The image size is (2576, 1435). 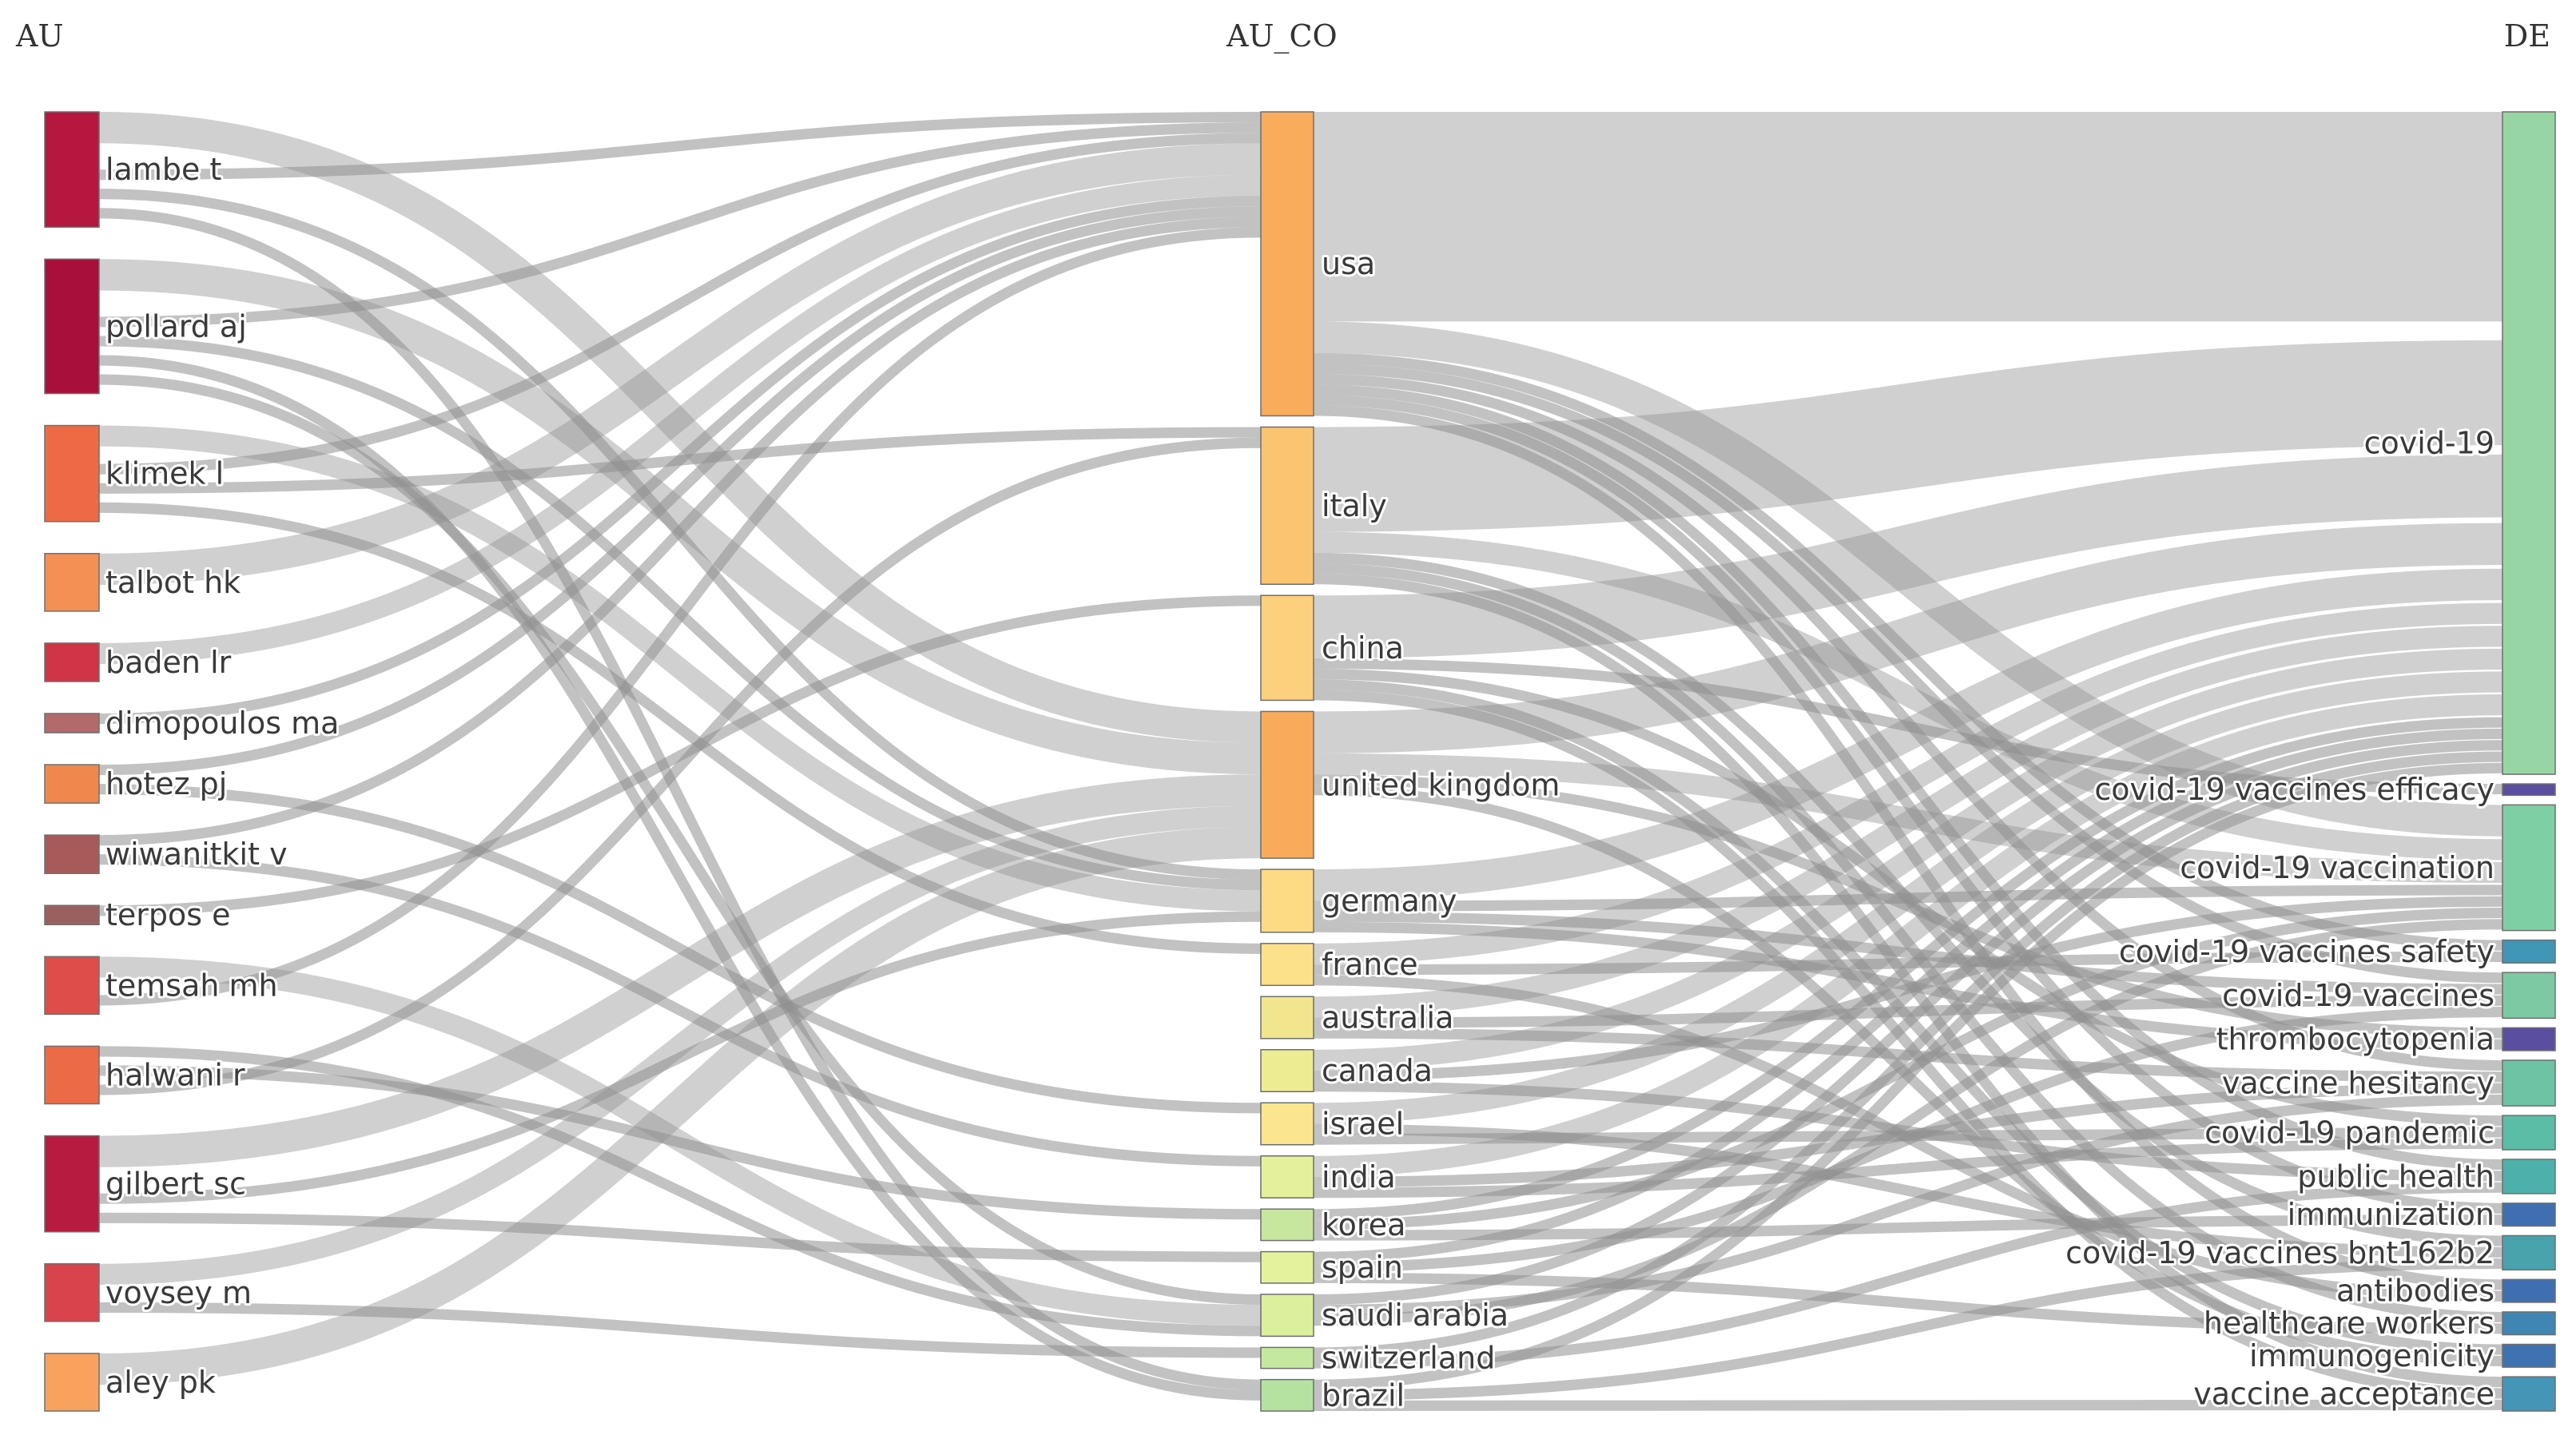 I want to click on link-co-de-australia-to-covid-19-vaccines, so click(x=1908, y=1011).